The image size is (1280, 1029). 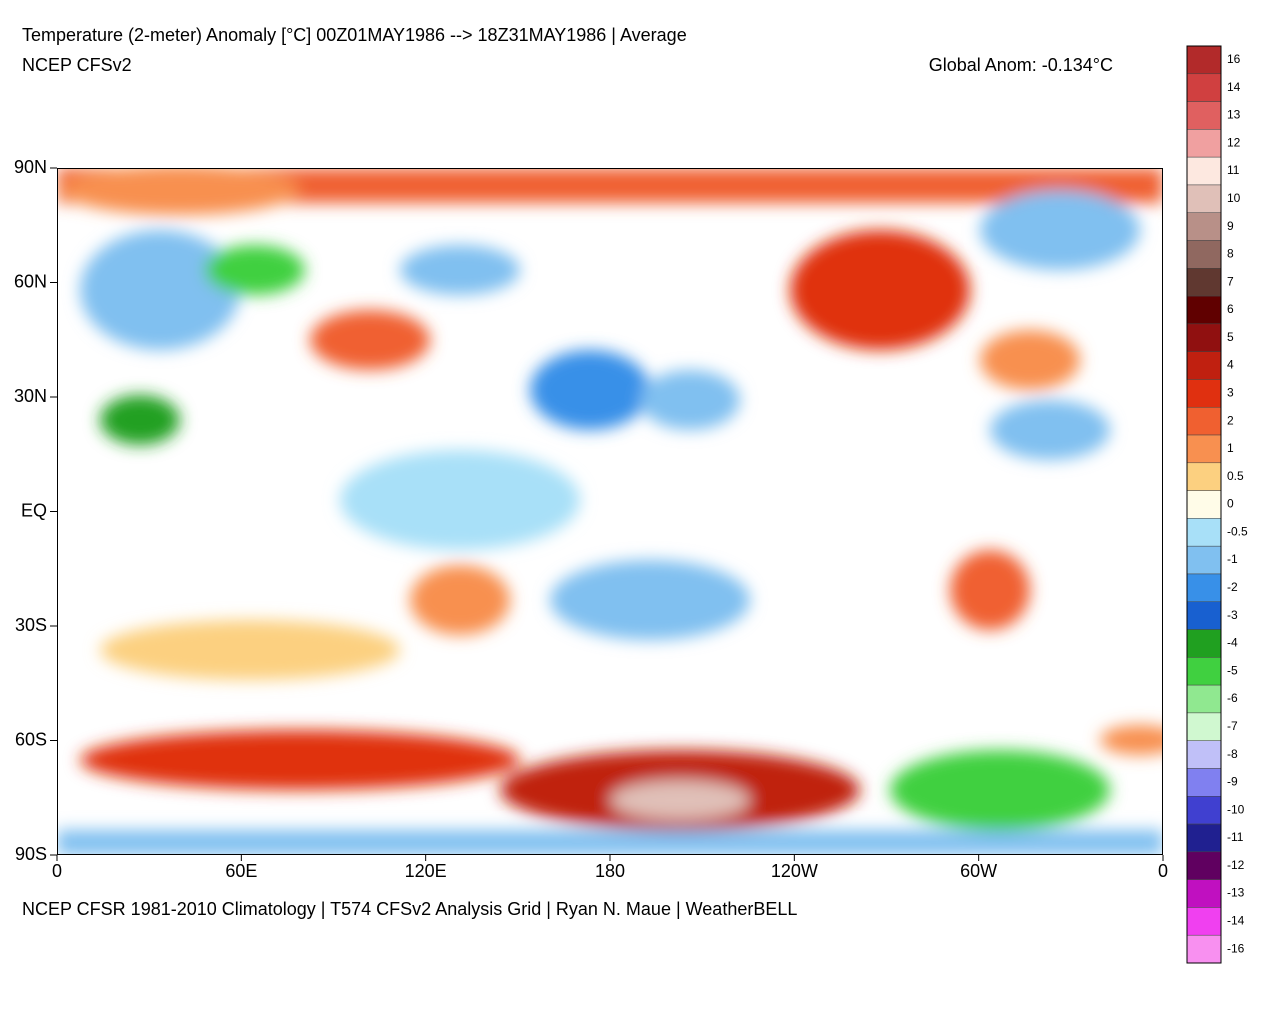 What do you see at coordinates (1236, 865) in the screenshot?
I see `colorbar-label: -12` at bounding box center [1236, 865].